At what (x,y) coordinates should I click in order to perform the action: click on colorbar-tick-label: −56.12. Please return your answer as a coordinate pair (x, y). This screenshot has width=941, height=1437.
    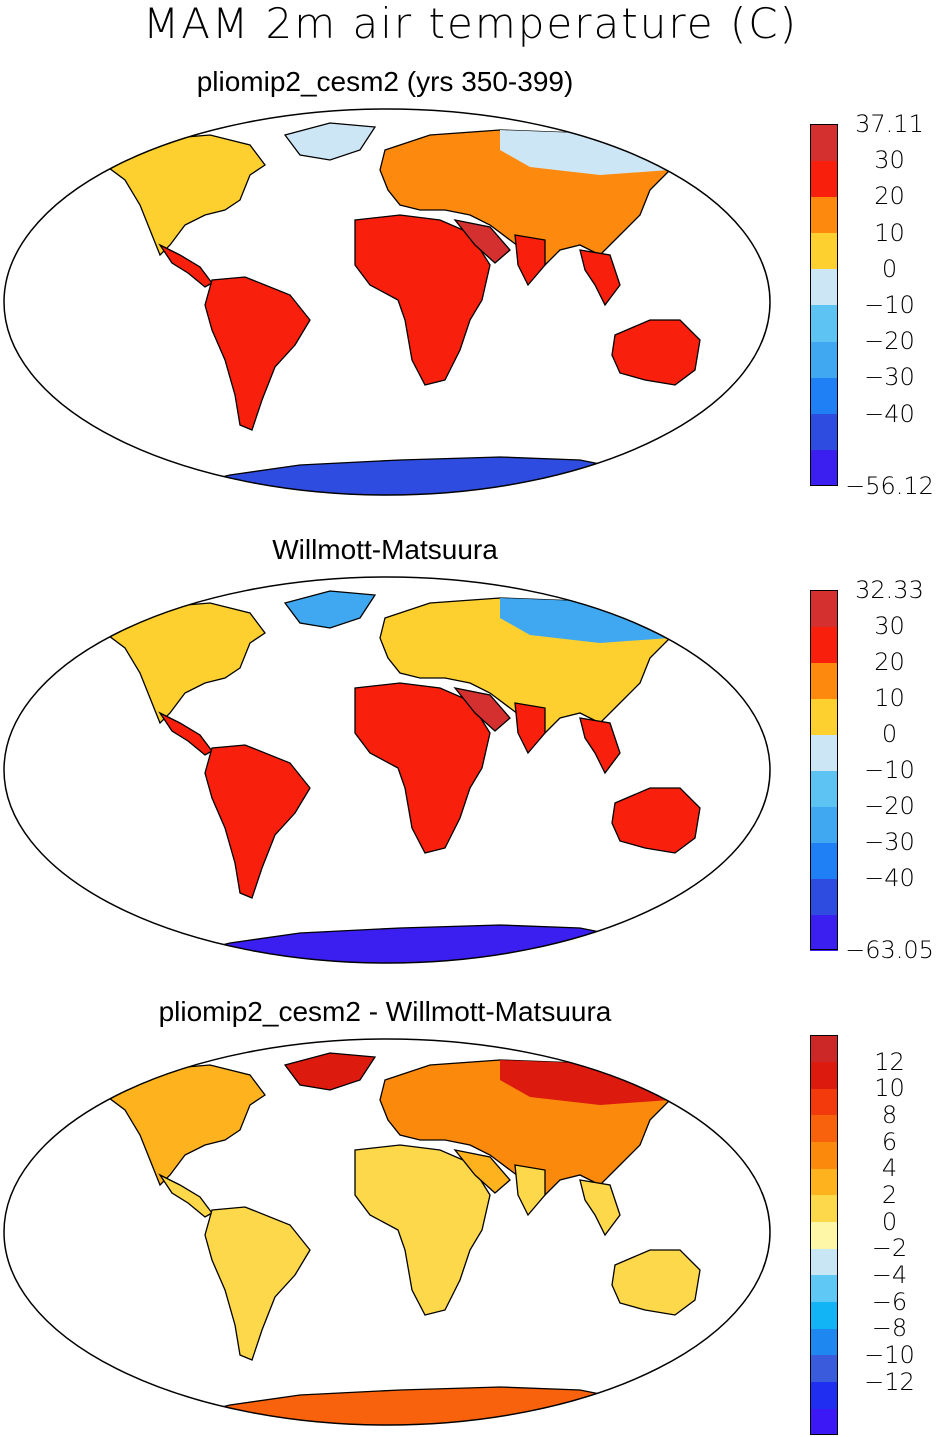
    Looking at the image, I should click on (889, 486).